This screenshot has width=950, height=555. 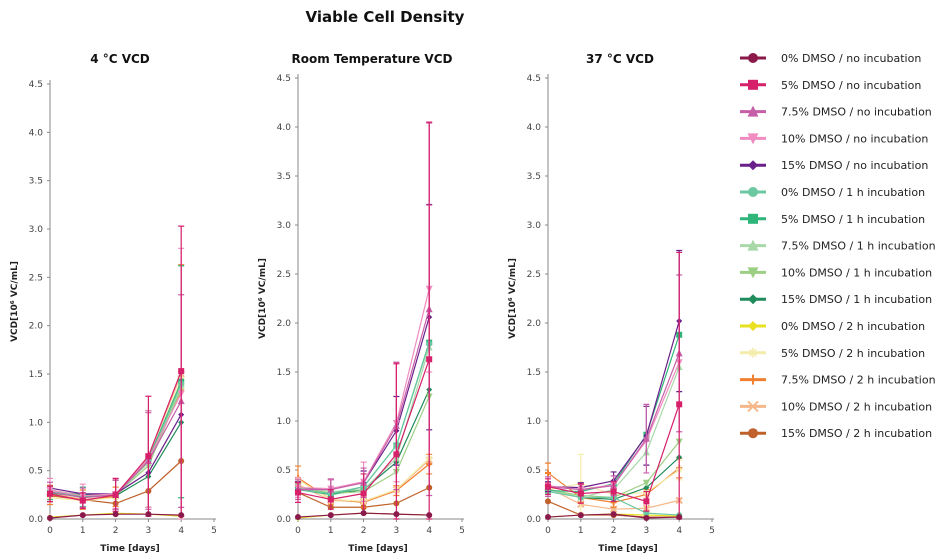 I want to click on chart-title: Viable Cell Density, so click(x=385, y=17).